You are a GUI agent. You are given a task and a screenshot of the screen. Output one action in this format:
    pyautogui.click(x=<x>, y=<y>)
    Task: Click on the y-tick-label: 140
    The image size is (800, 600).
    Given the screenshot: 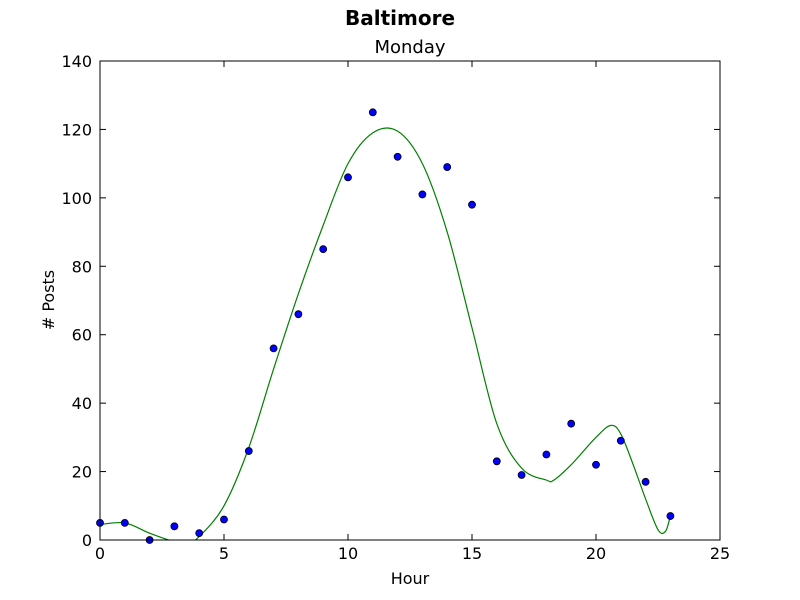 What is the action you would take?
    pyautogui.click(x=76, y=61)
    